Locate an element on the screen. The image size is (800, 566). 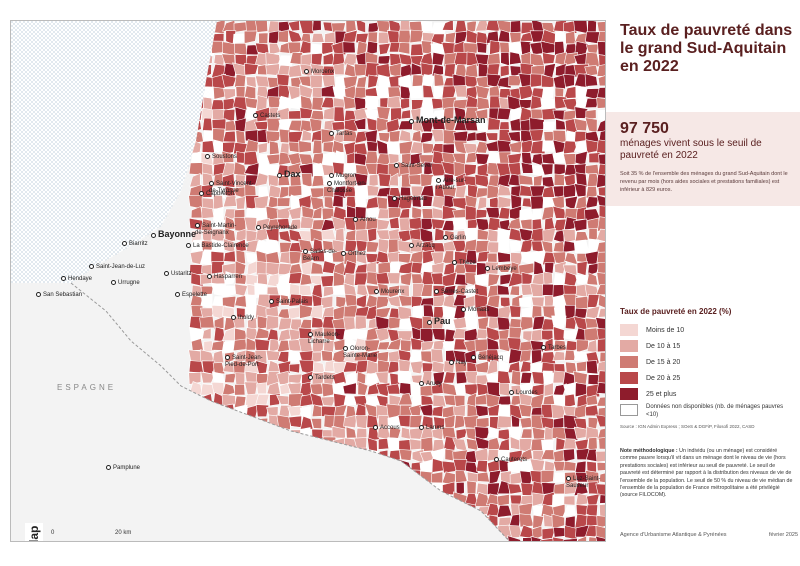
city-pamplune: Pamplune is located at coordinates (123, 468).